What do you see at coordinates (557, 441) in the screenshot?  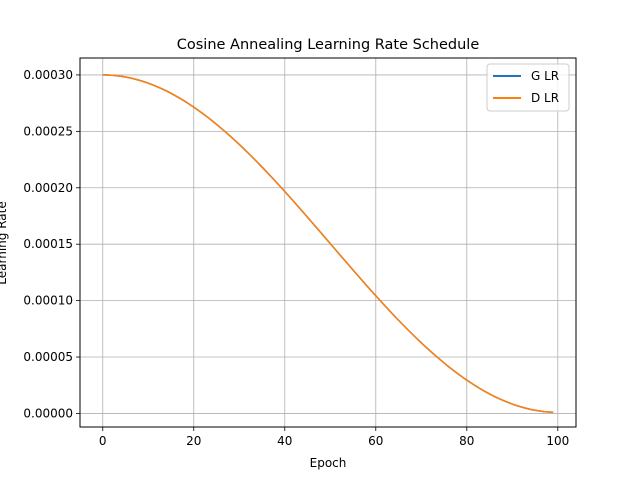 I see `x-tick-label: 100` at bounding box center [557, 441].